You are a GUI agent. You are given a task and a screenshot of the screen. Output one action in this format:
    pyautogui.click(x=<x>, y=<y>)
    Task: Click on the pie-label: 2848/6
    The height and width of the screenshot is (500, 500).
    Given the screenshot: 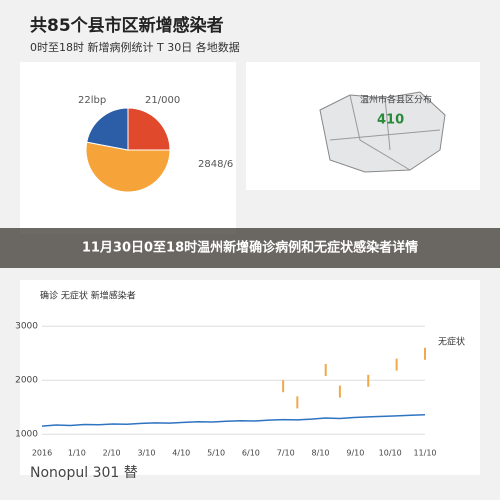 What is the action you would take?
    pyautogui.click(x=215, y=164)
    